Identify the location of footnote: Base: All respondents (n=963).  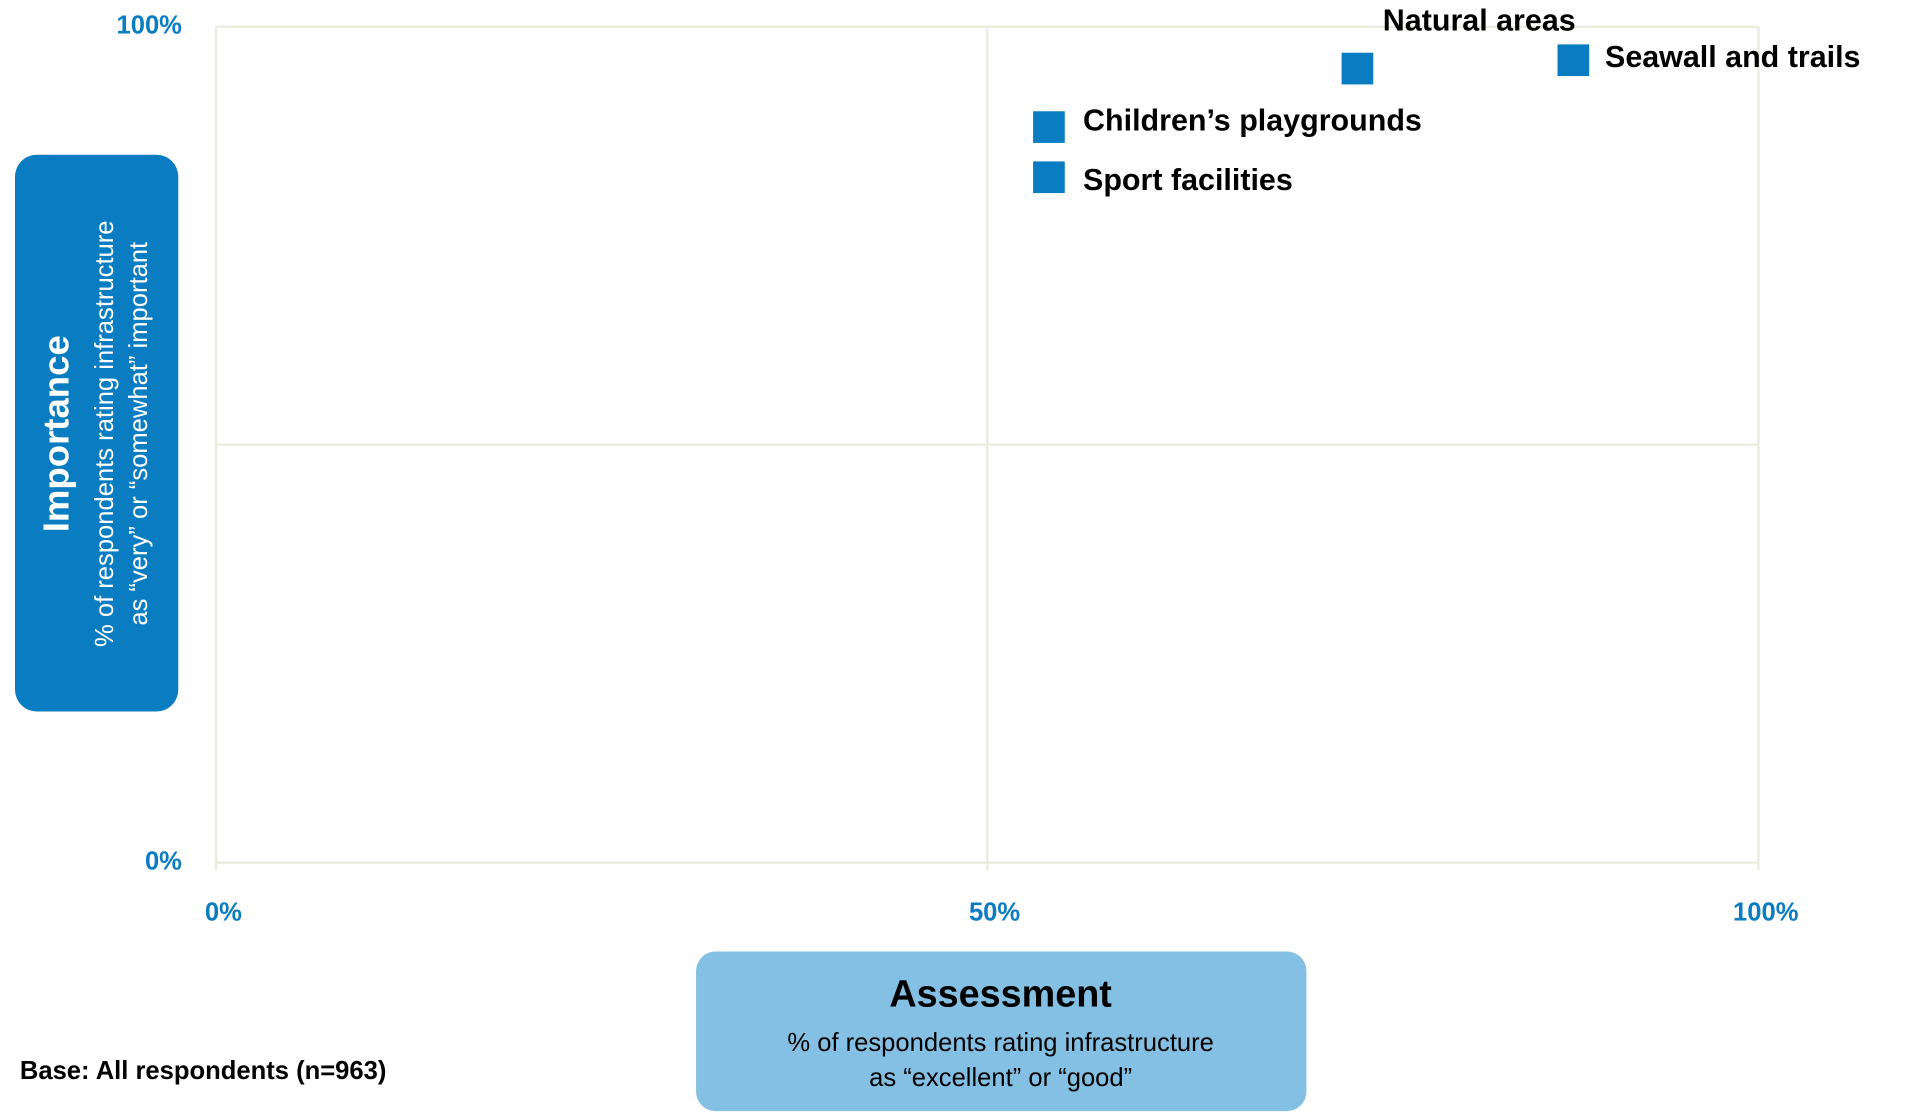
(203, 1071).